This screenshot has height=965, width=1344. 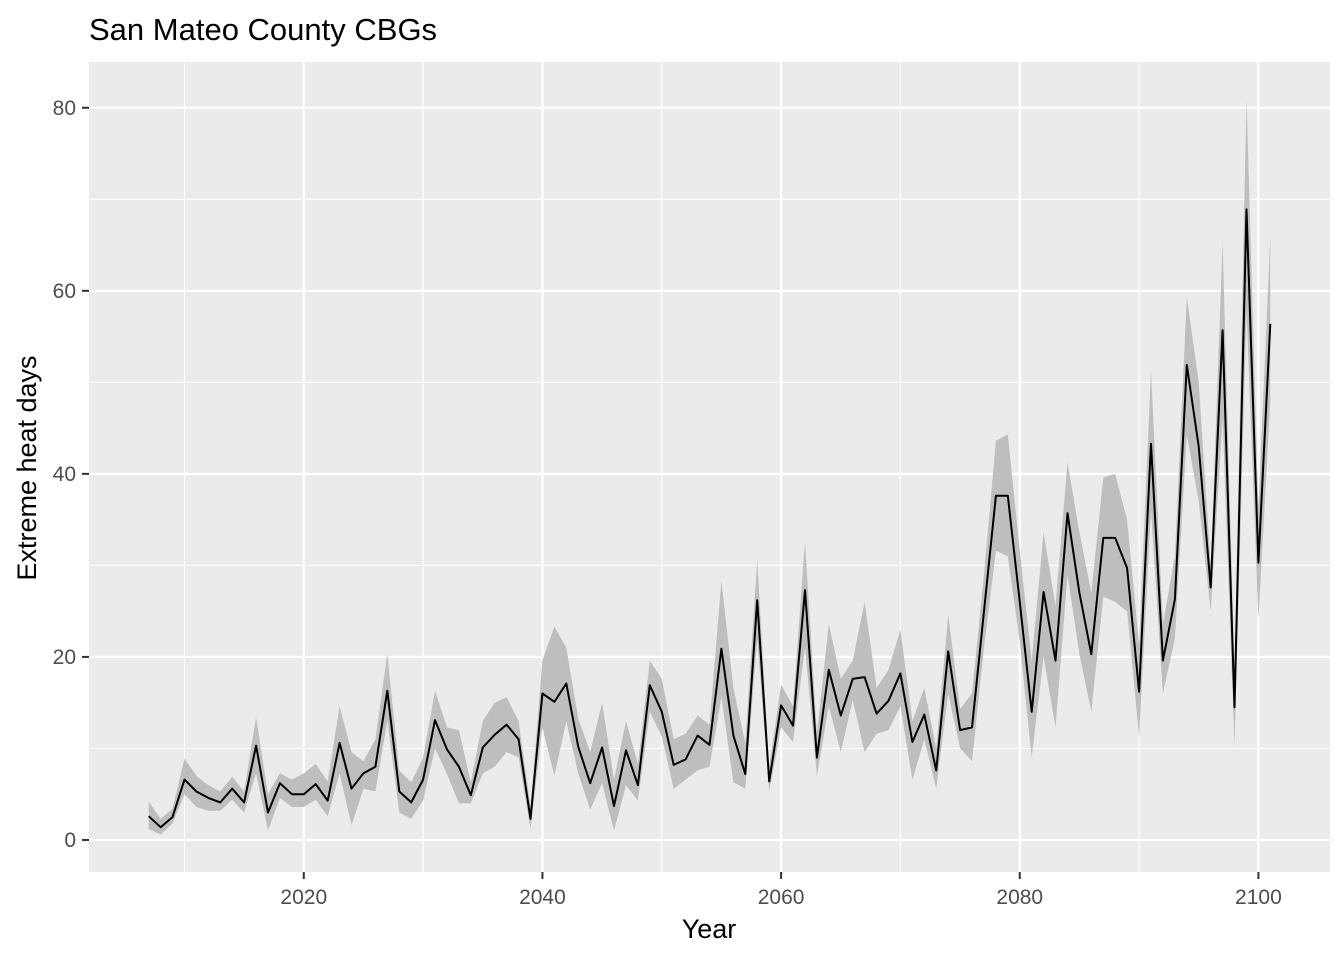 What do you see at coordinates (27, 467) in the screenshot?
I see `y-axis-label: Extreme heat days` at bounding box center [27, 467].